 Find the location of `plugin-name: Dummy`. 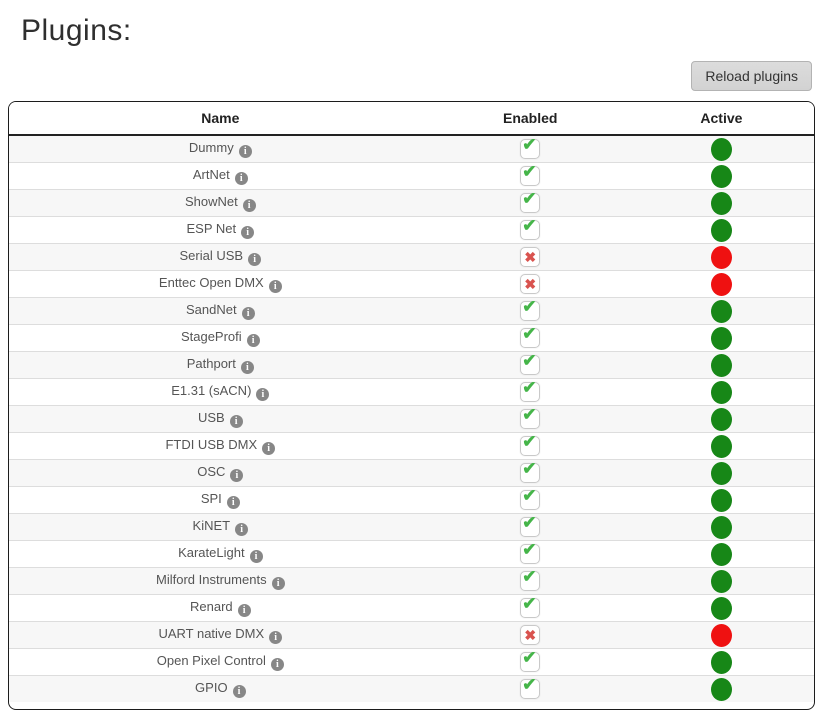

plugin-name: Dummy is located at coordinates (211, 147).